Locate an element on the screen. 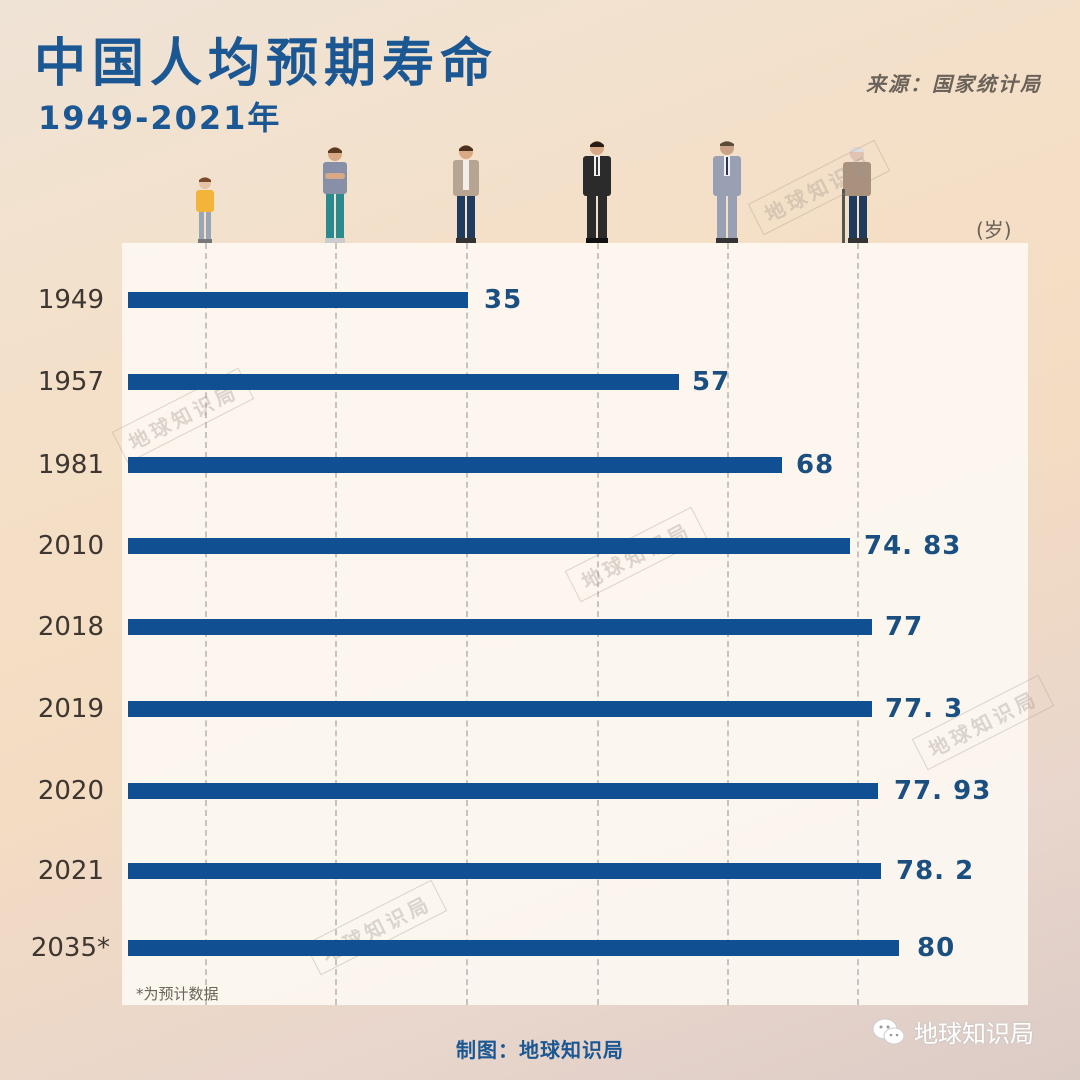 The height and width of the screenshot is (1080, 1080). value-label: 68 is located at coordinates (815, 465).